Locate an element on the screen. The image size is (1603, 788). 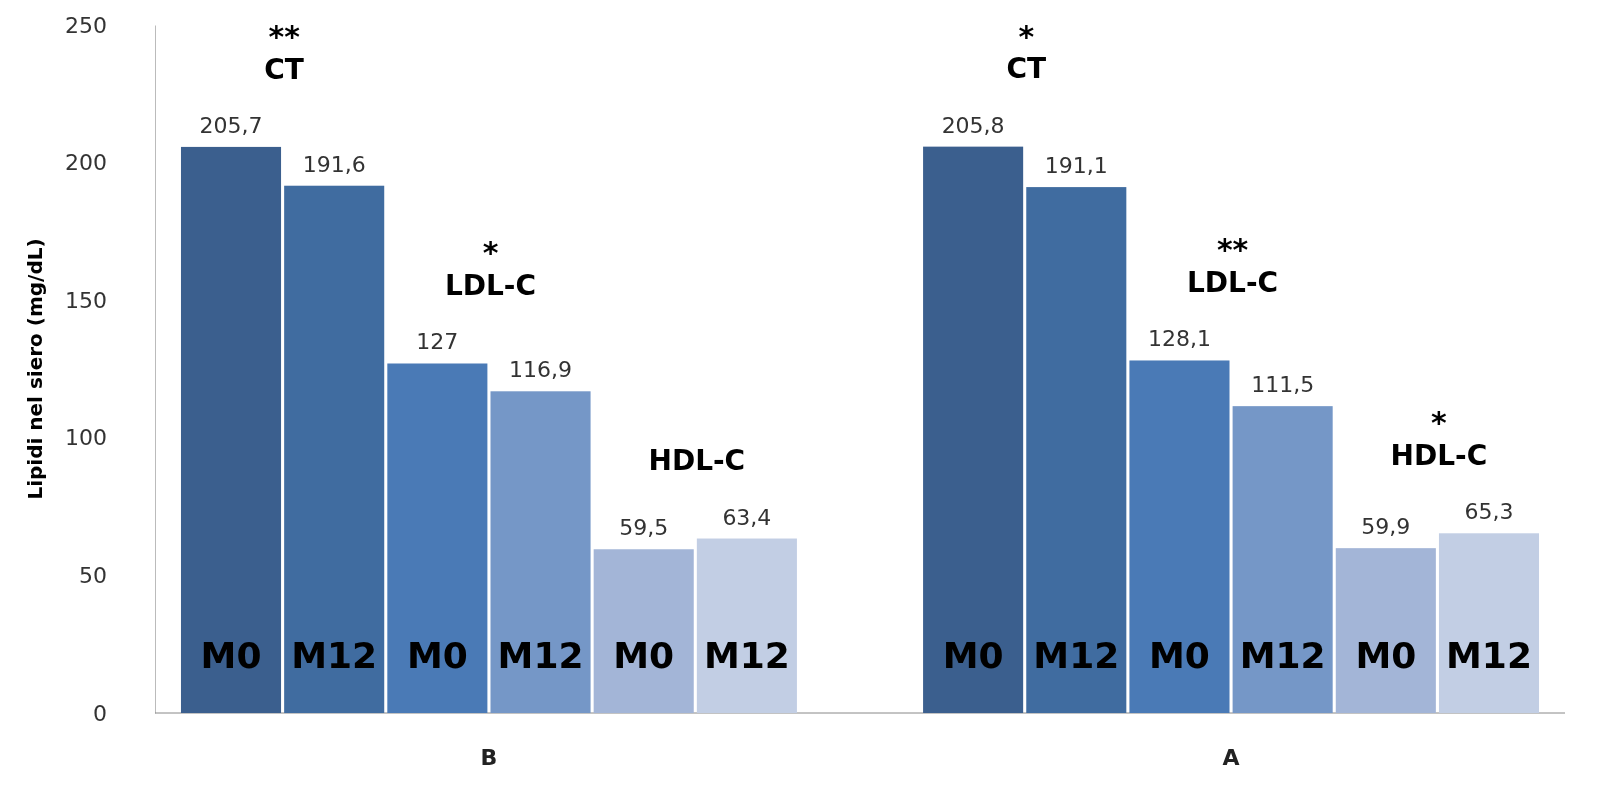
data-label: 65,3 is located at coordinates (1489, 512).